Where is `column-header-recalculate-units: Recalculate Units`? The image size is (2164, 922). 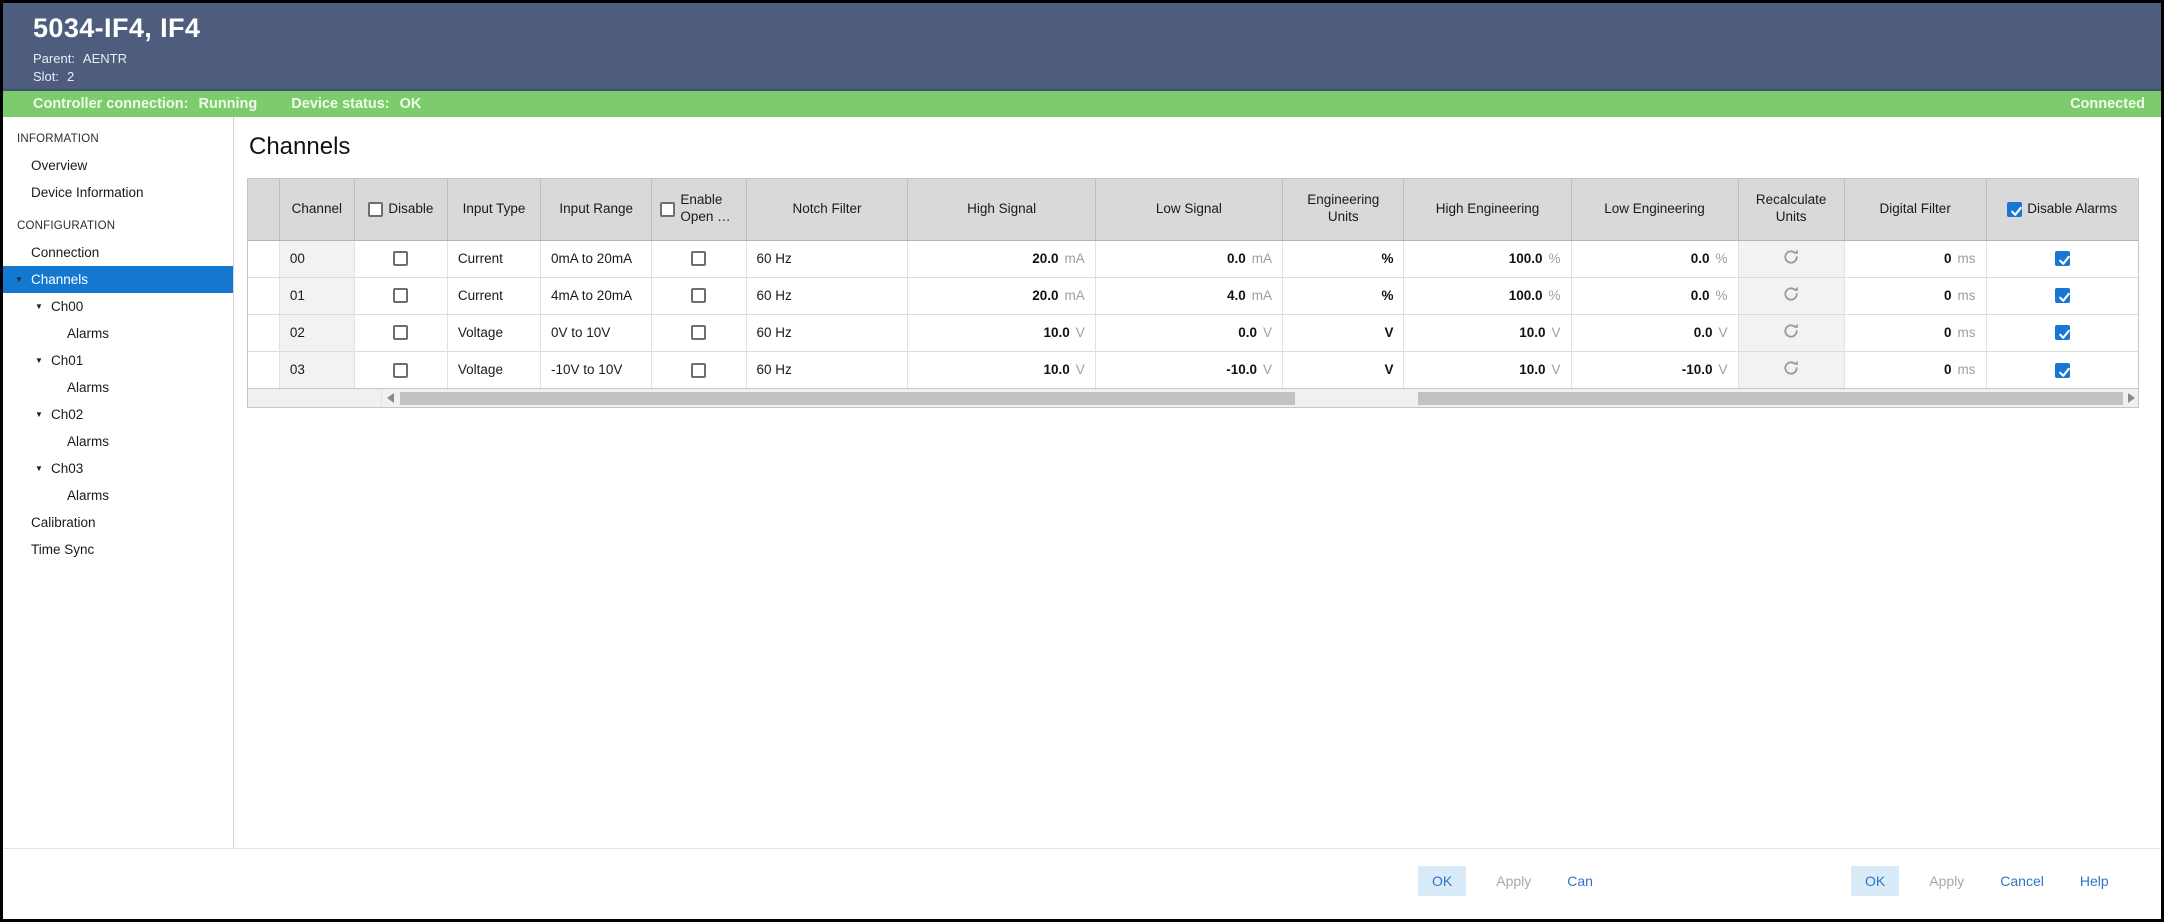 column-header-recalculate-units: Recalculate Units is located at coordinates (1791, 210).